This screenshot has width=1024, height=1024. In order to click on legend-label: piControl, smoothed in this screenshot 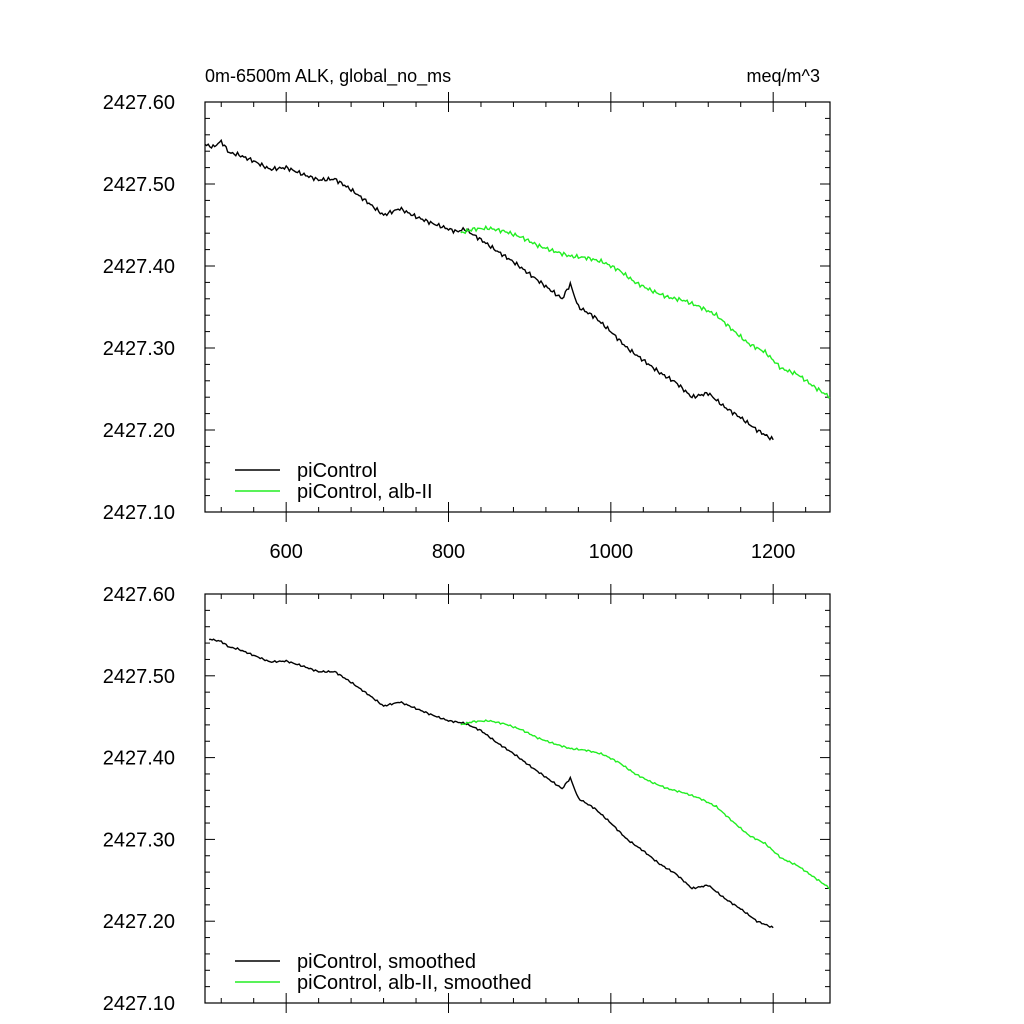, I will do `click(386, 962)`.